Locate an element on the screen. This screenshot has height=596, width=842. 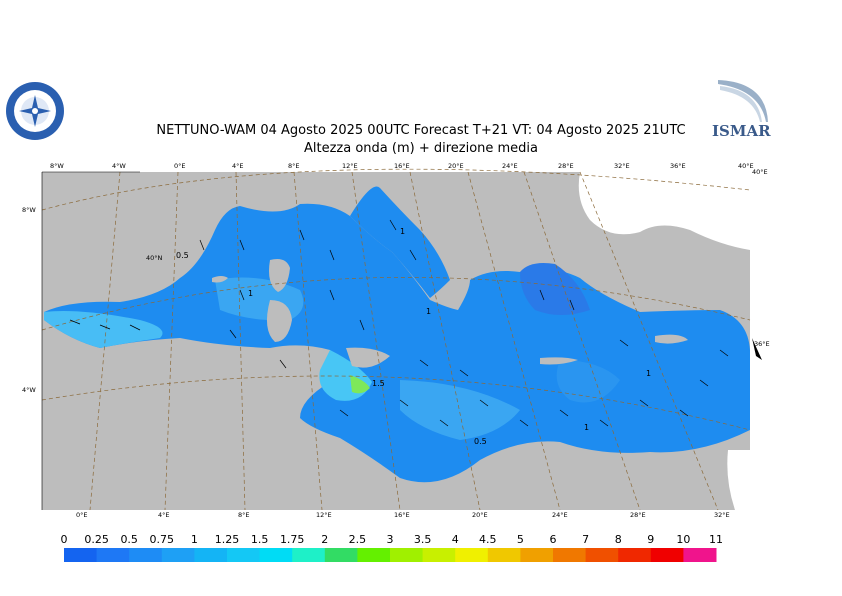
lon-tick-top: 36°E is located at coordinates (678, 166).